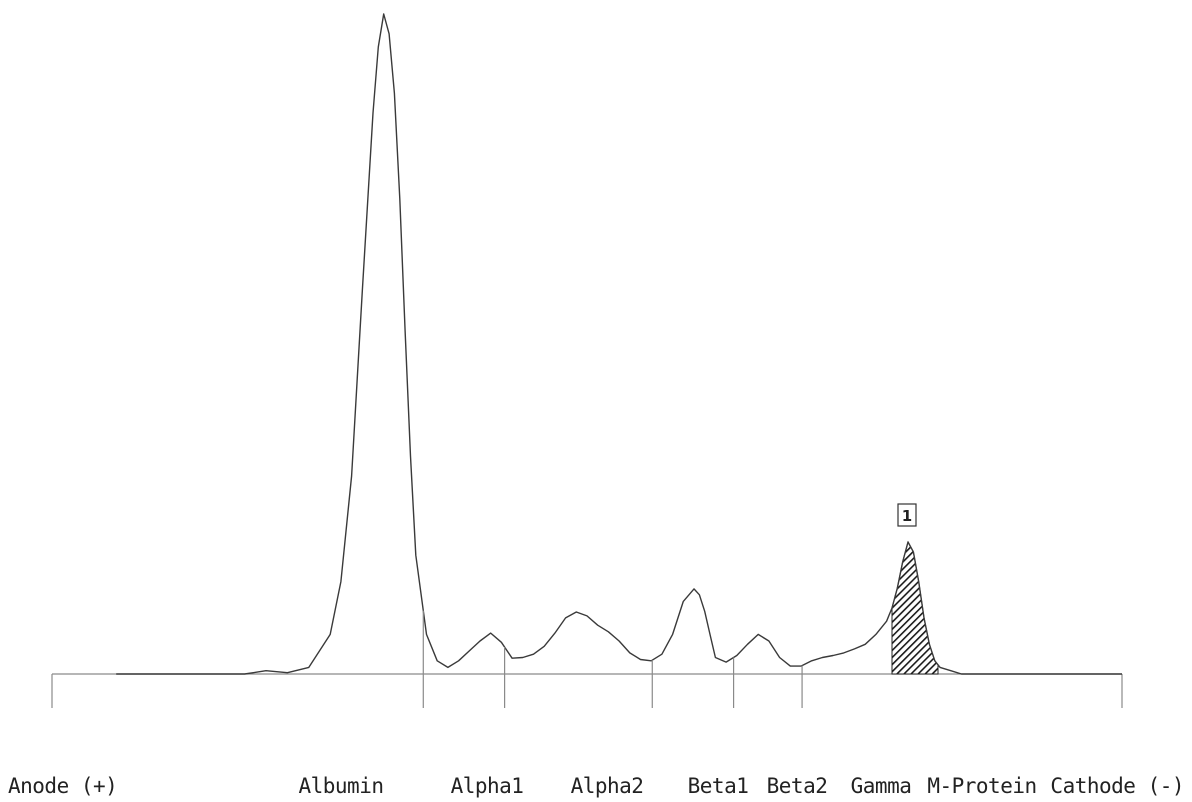 This screenshot has width=1192, height=802. Describe the element at coordinates (797, 786) in the screenshot. I see `fraction-label-beta2: Beta2` at that location.